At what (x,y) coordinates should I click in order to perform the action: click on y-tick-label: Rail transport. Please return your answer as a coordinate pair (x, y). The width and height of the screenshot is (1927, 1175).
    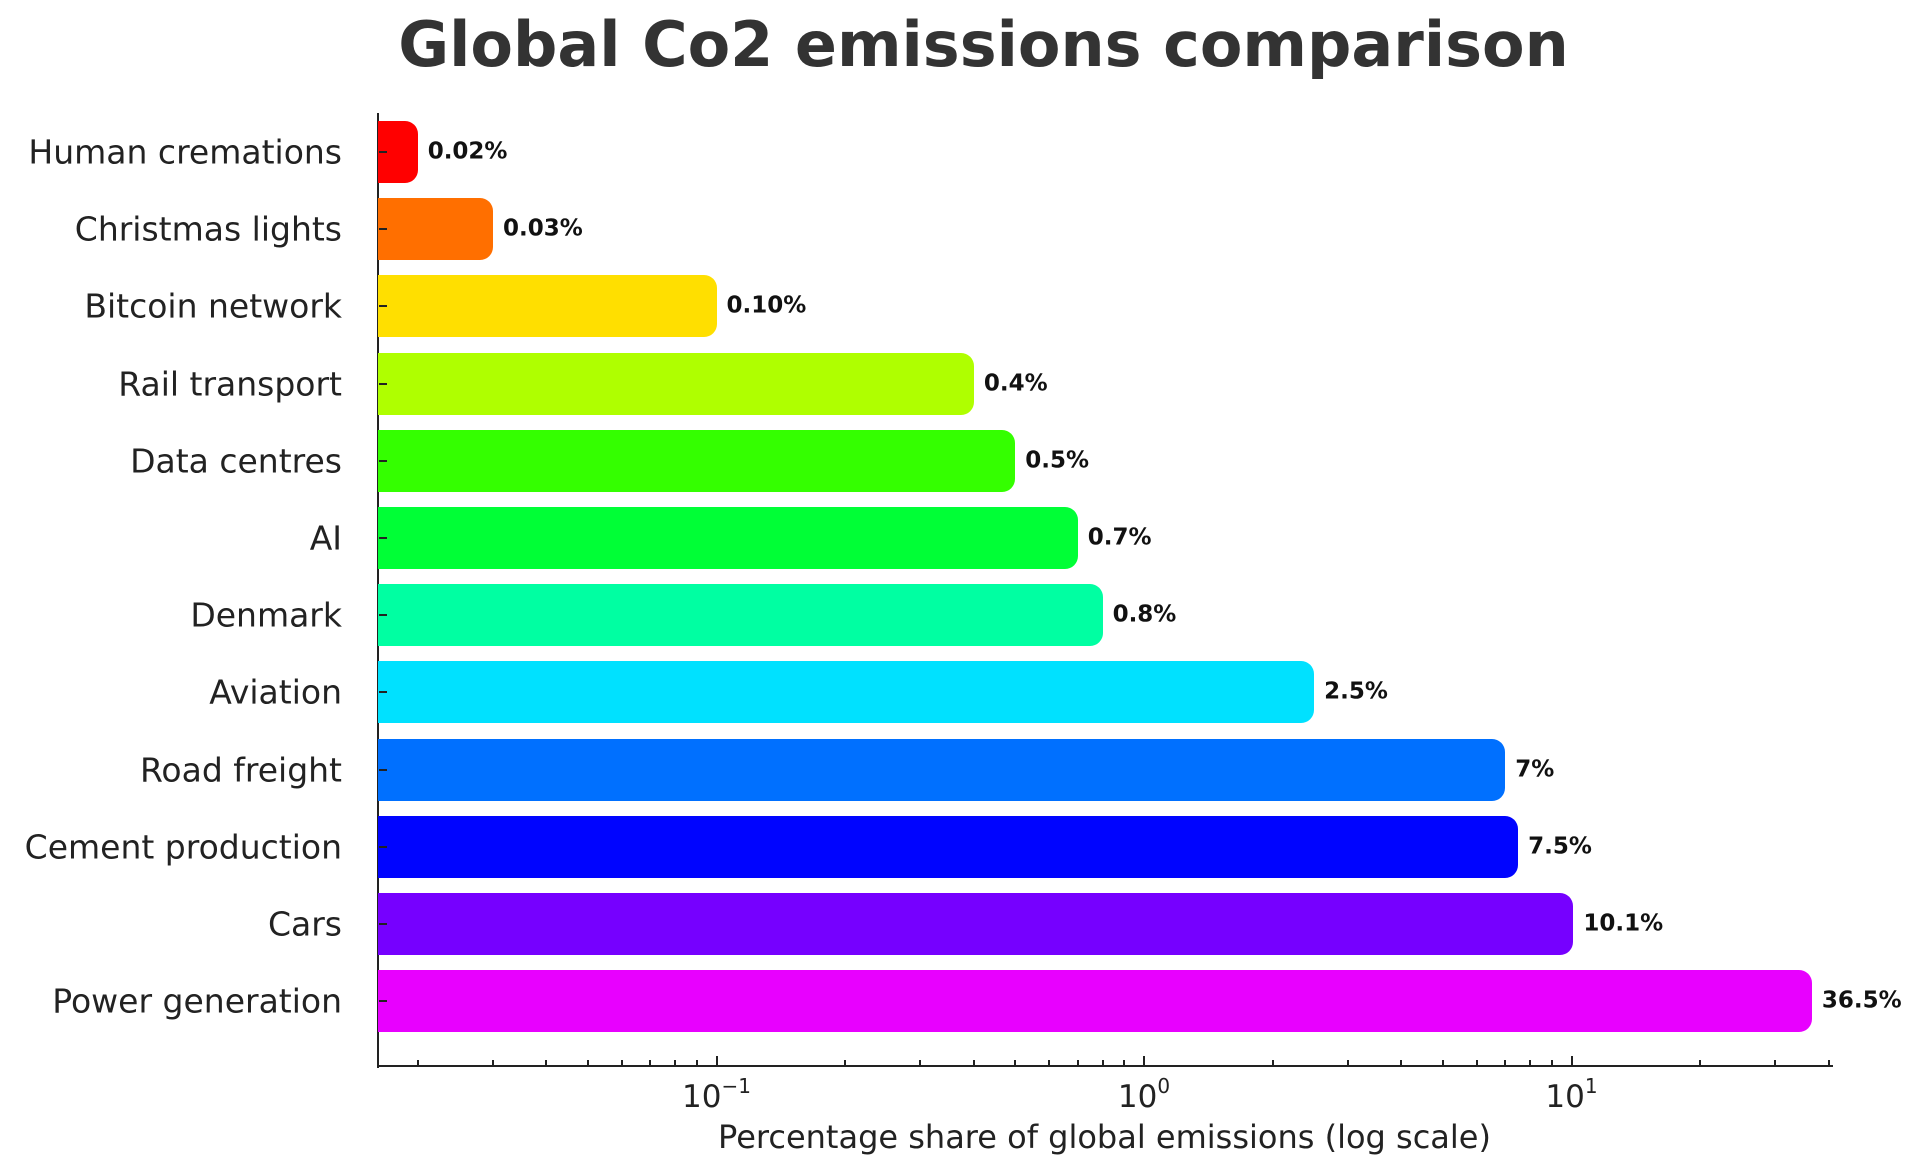
    Looking at the image, I should click on (230, 384).